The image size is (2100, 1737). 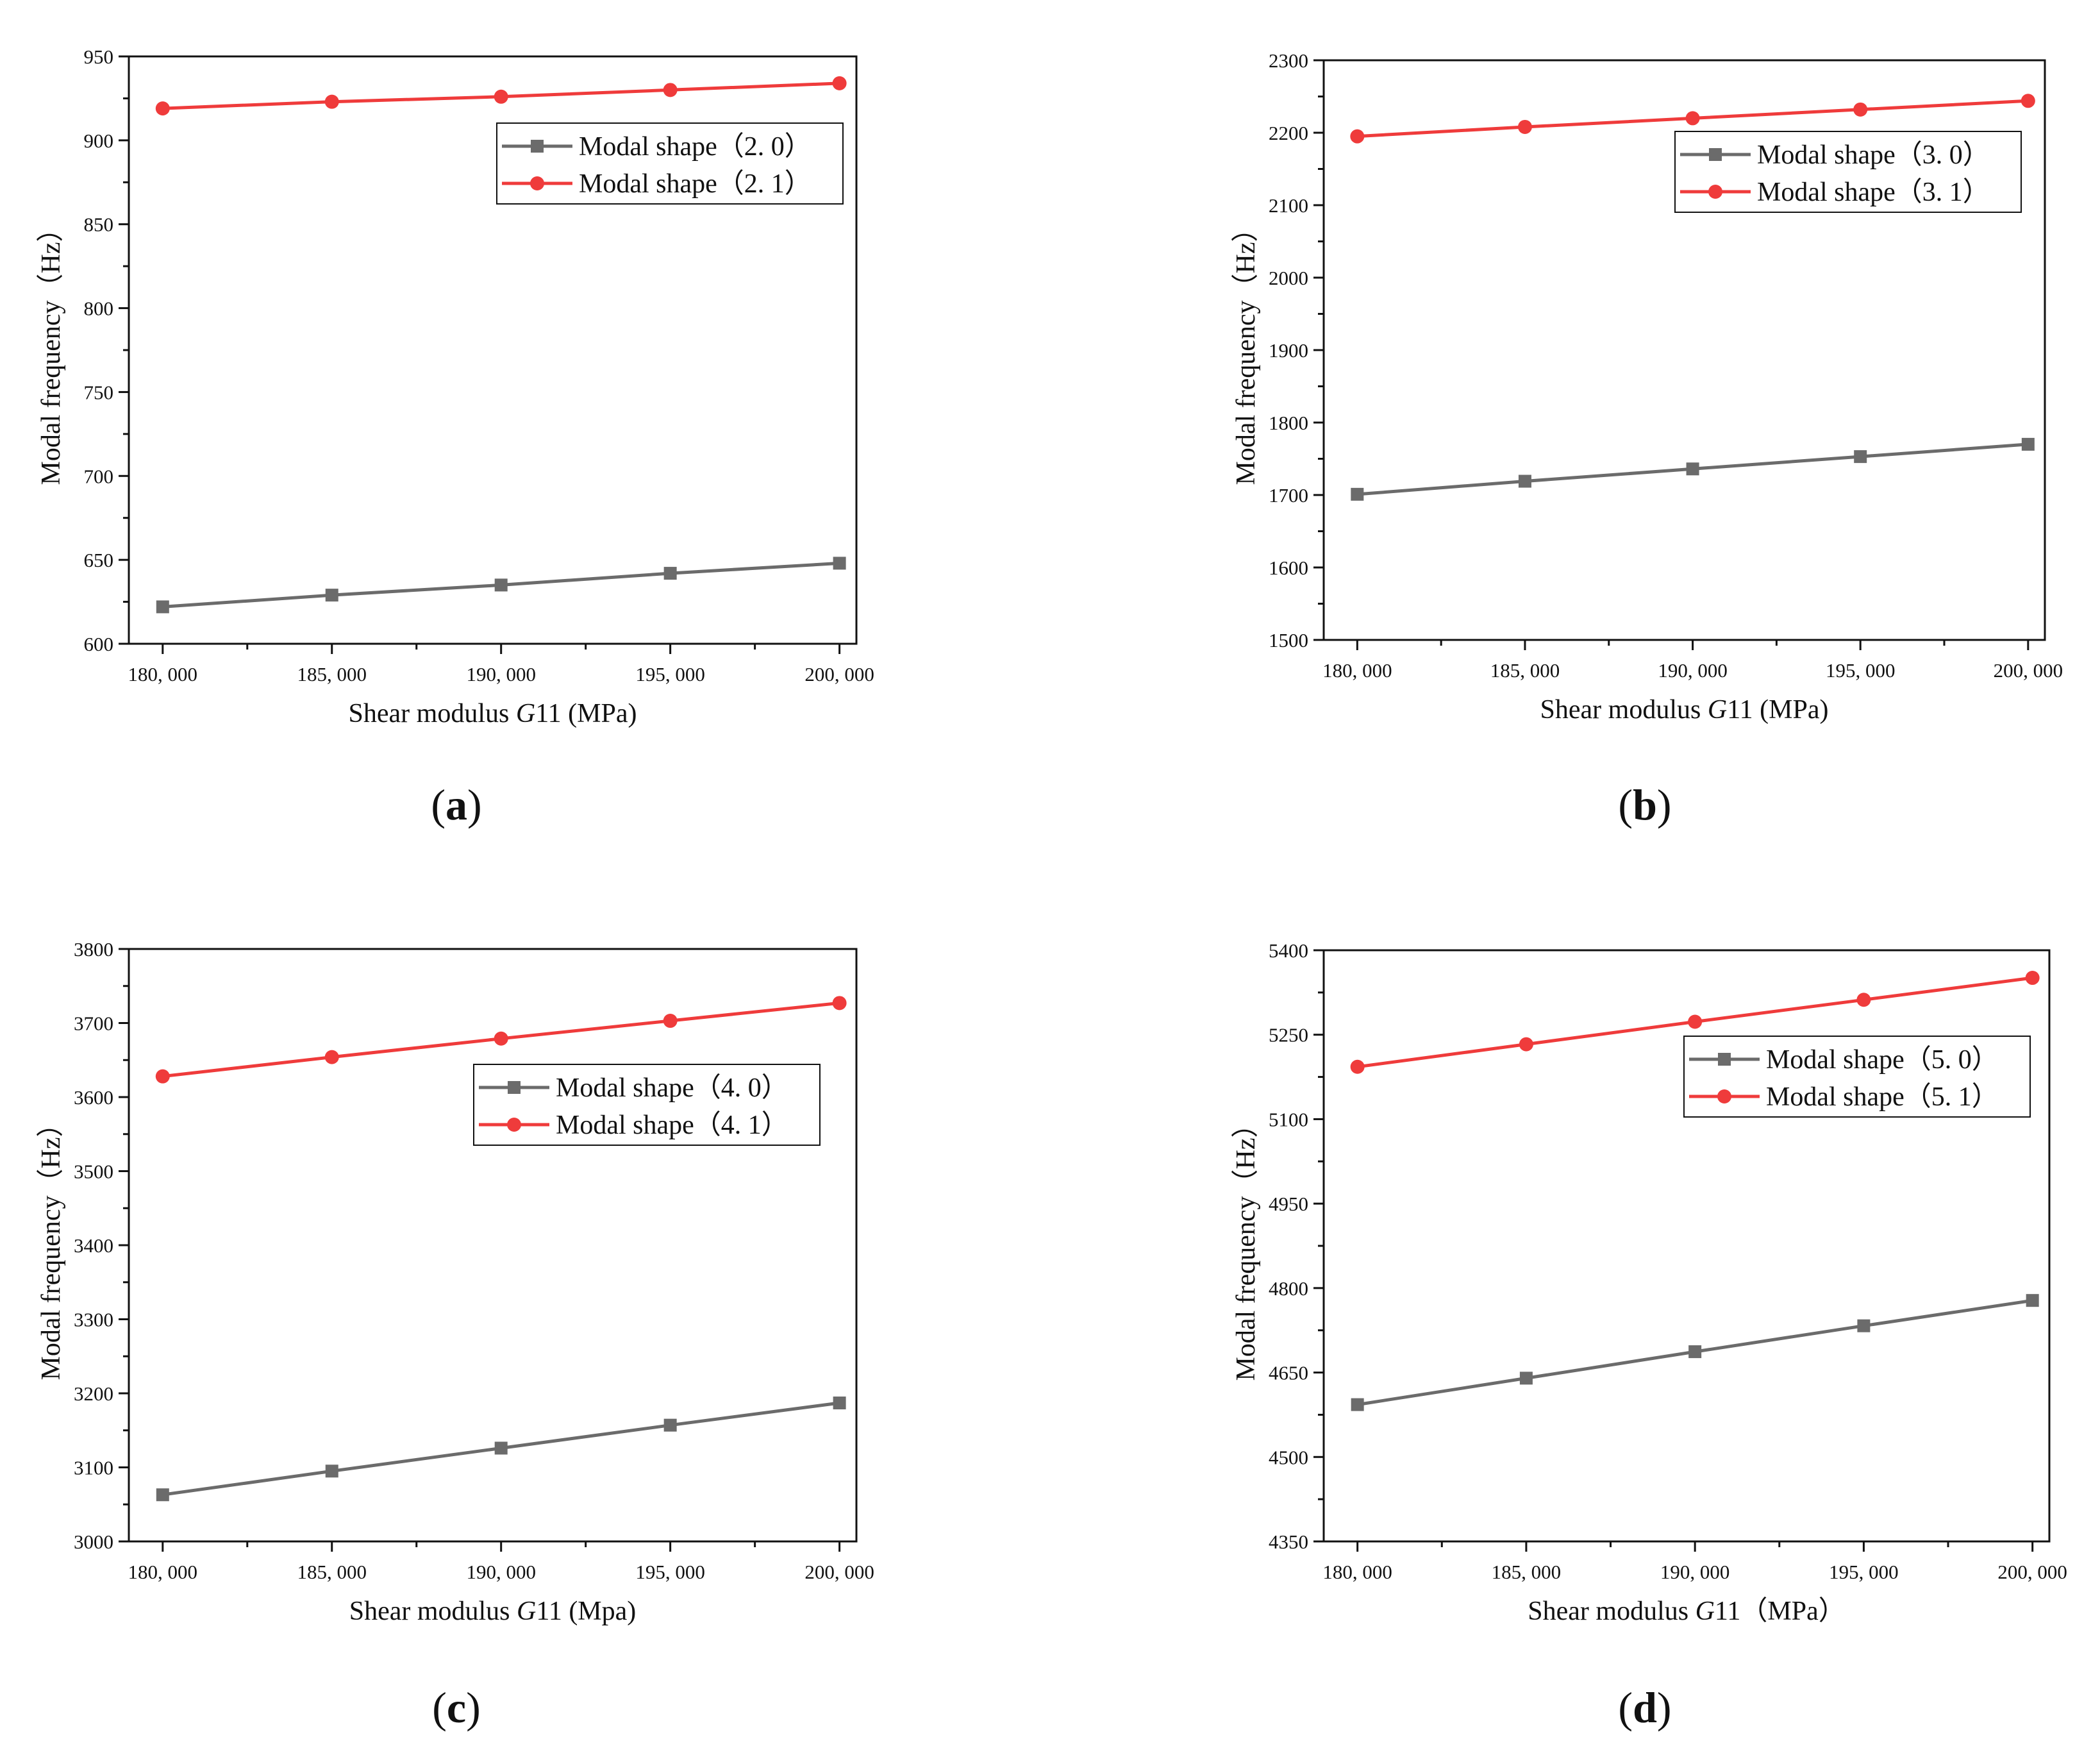 What do you see at coordinates (1780, 1611) in the screenshot?
I see `x-axis-title-part: 11（MPa）` at bounding box center [1780, 1611].